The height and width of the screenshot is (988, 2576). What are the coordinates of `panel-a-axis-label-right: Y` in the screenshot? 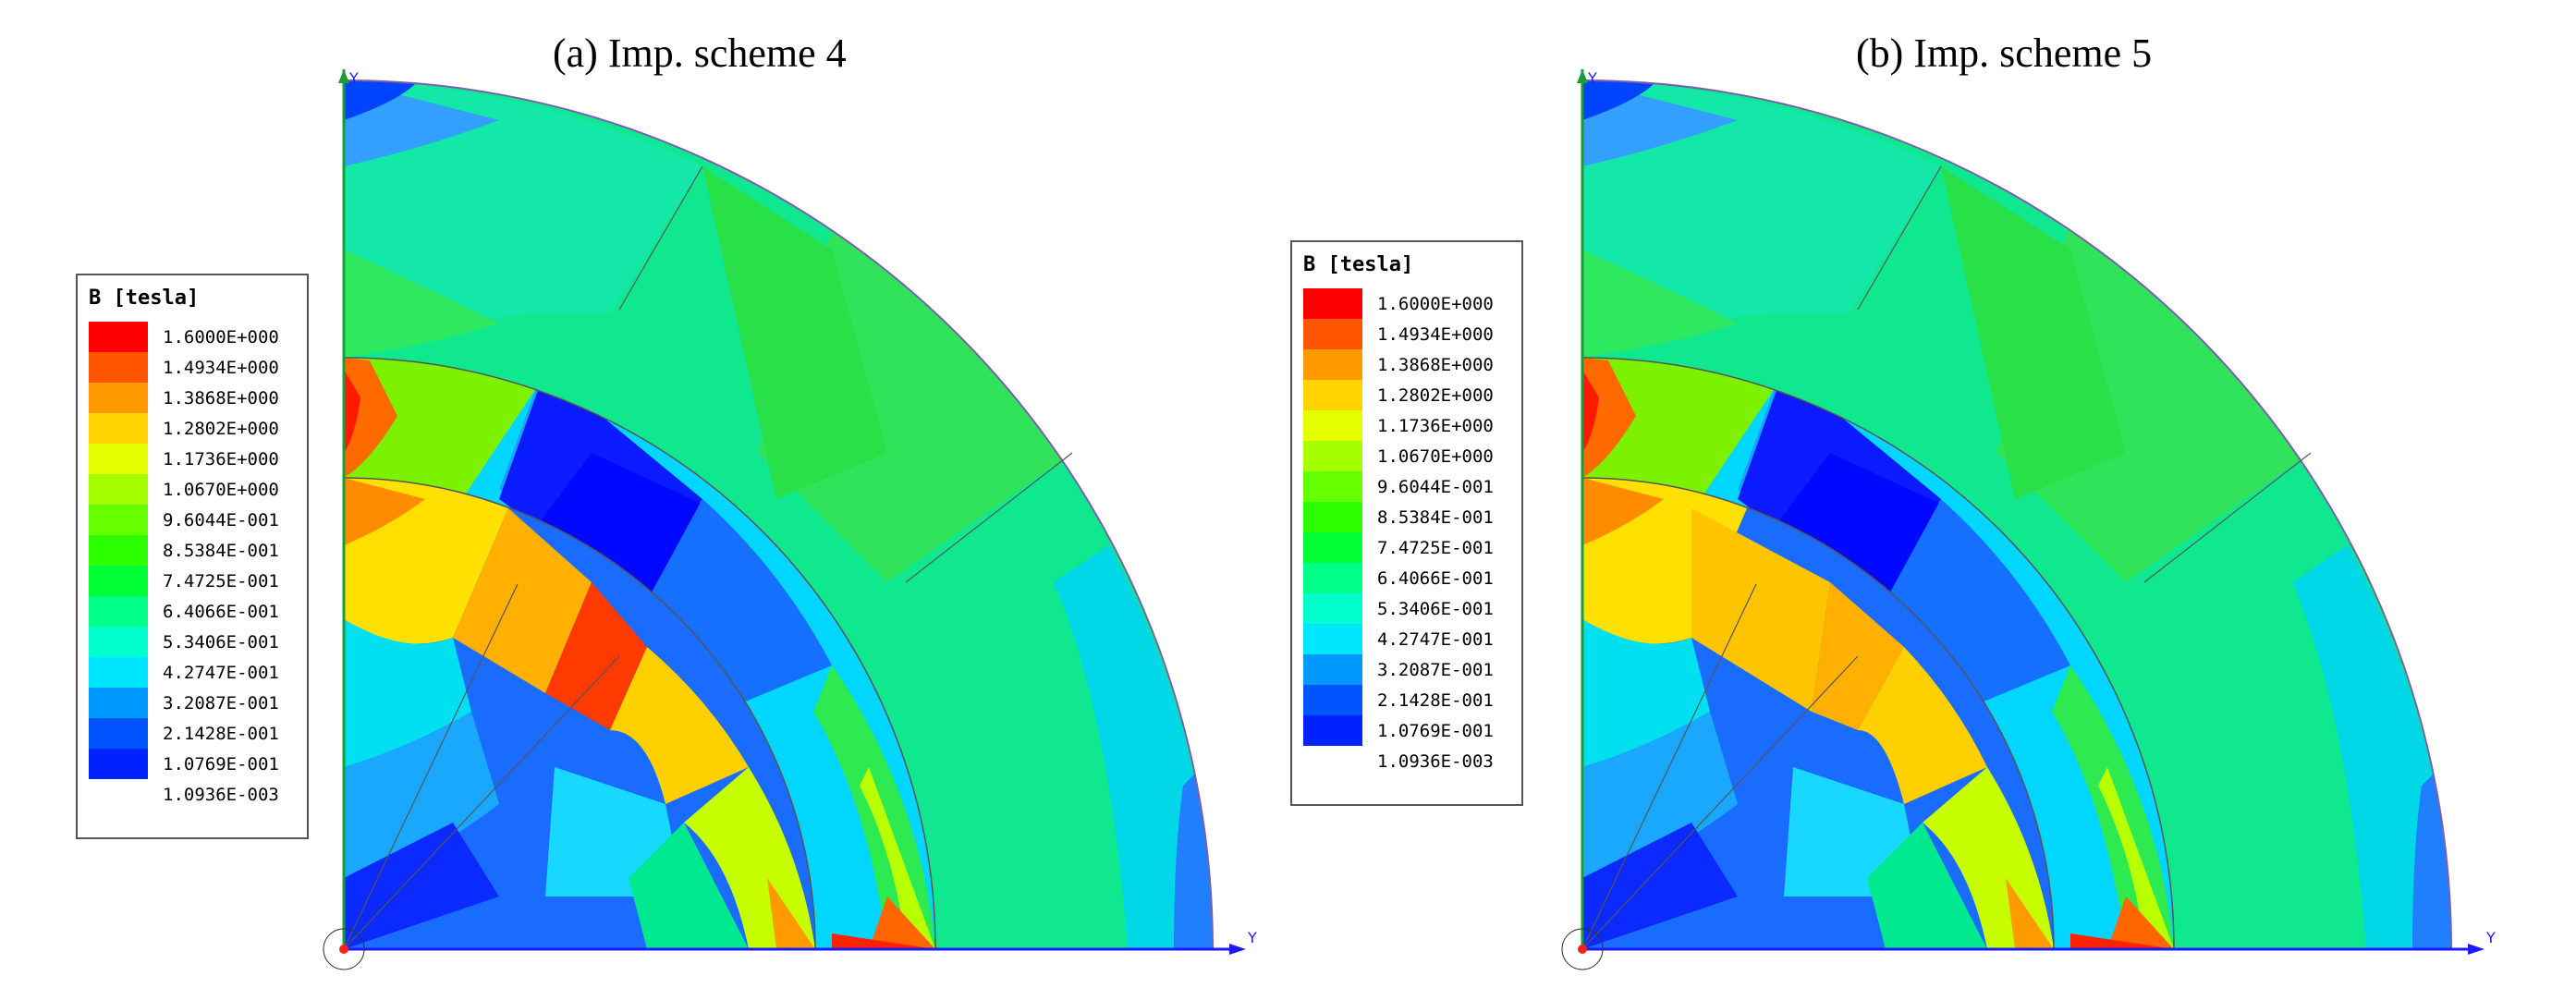 It's located at (1252, 937).